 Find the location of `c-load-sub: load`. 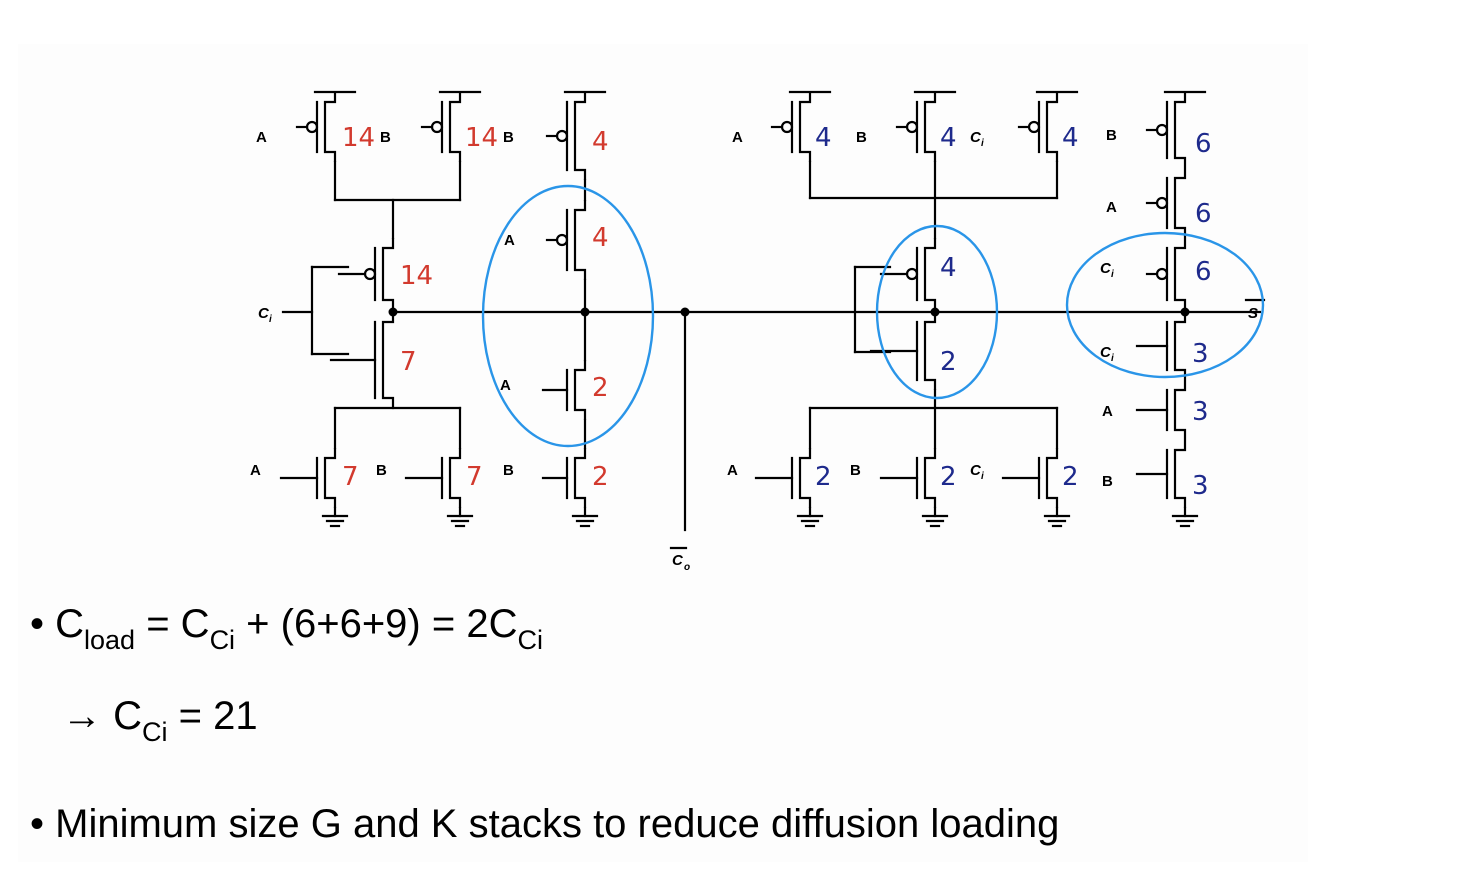

c-load-sub: load is located at coordinates (110, 640).